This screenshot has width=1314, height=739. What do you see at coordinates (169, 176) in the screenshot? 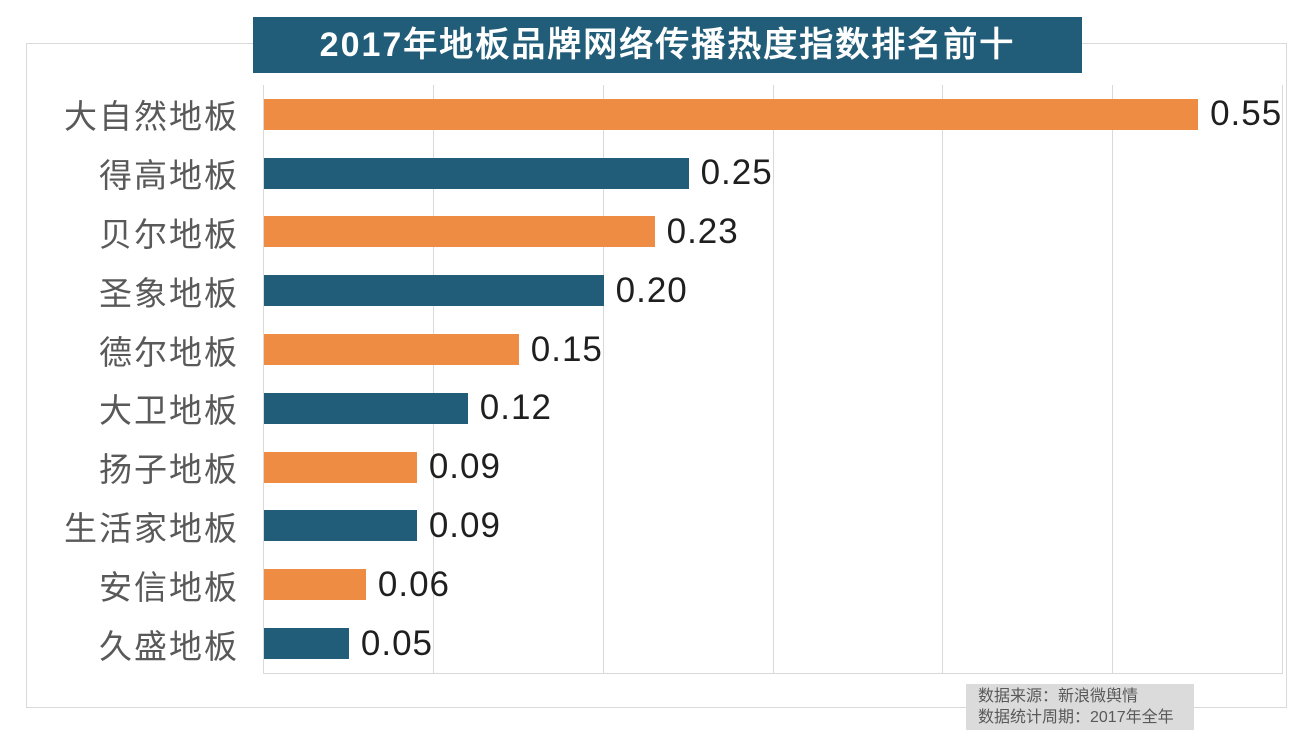
I see `category-label: 得高地板` at bounding box center [169, 176].